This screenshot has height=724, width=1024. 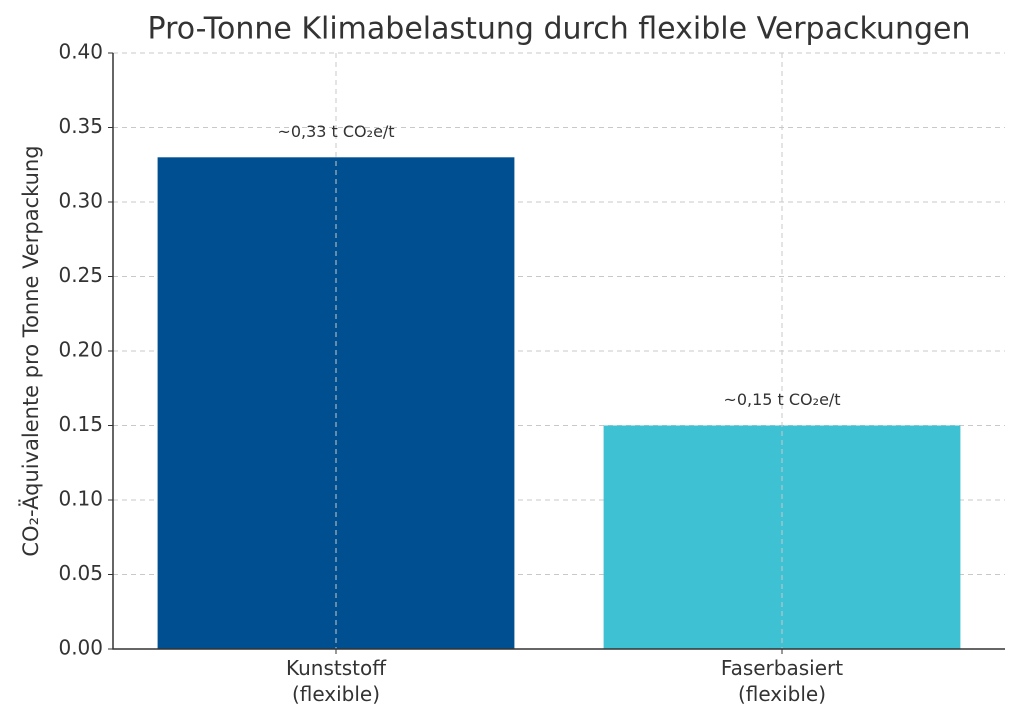 I want to click on y-tick-label: 0.15, so click(x=80, y=424).